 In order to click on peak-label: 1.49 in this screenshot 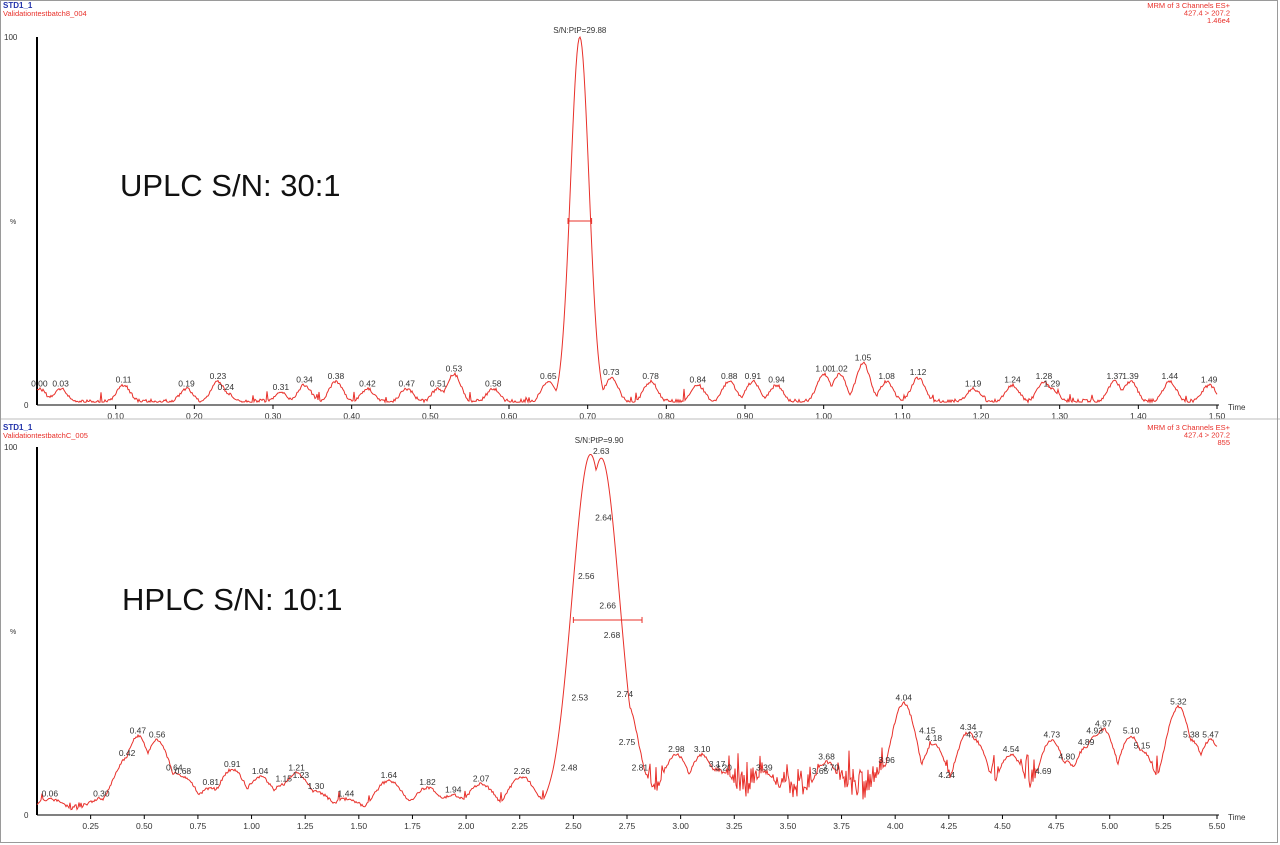, I will do `click(1209, 380)`.